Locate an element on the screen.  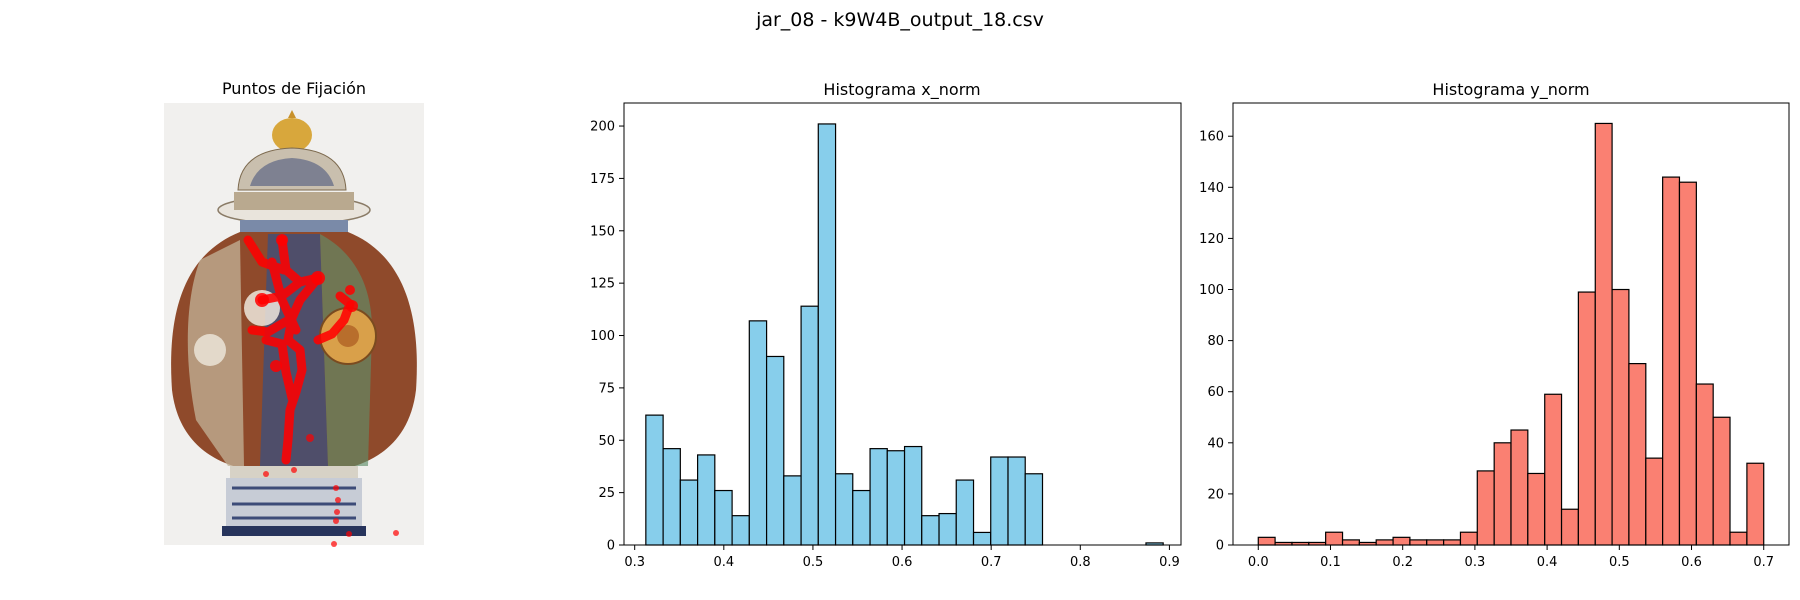
y-tick-label: 40 is located at coordinates (1215, 443).